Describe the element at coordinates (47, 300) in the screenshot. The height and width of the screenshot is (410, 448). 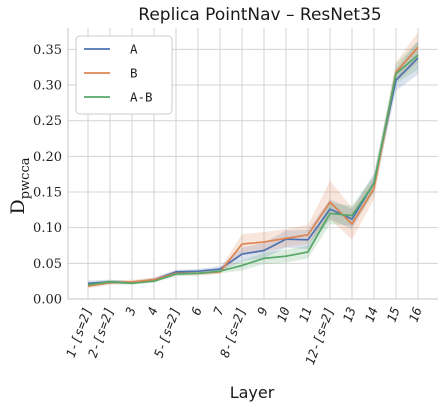
I see `y-tick-label: 0.00` at that location.